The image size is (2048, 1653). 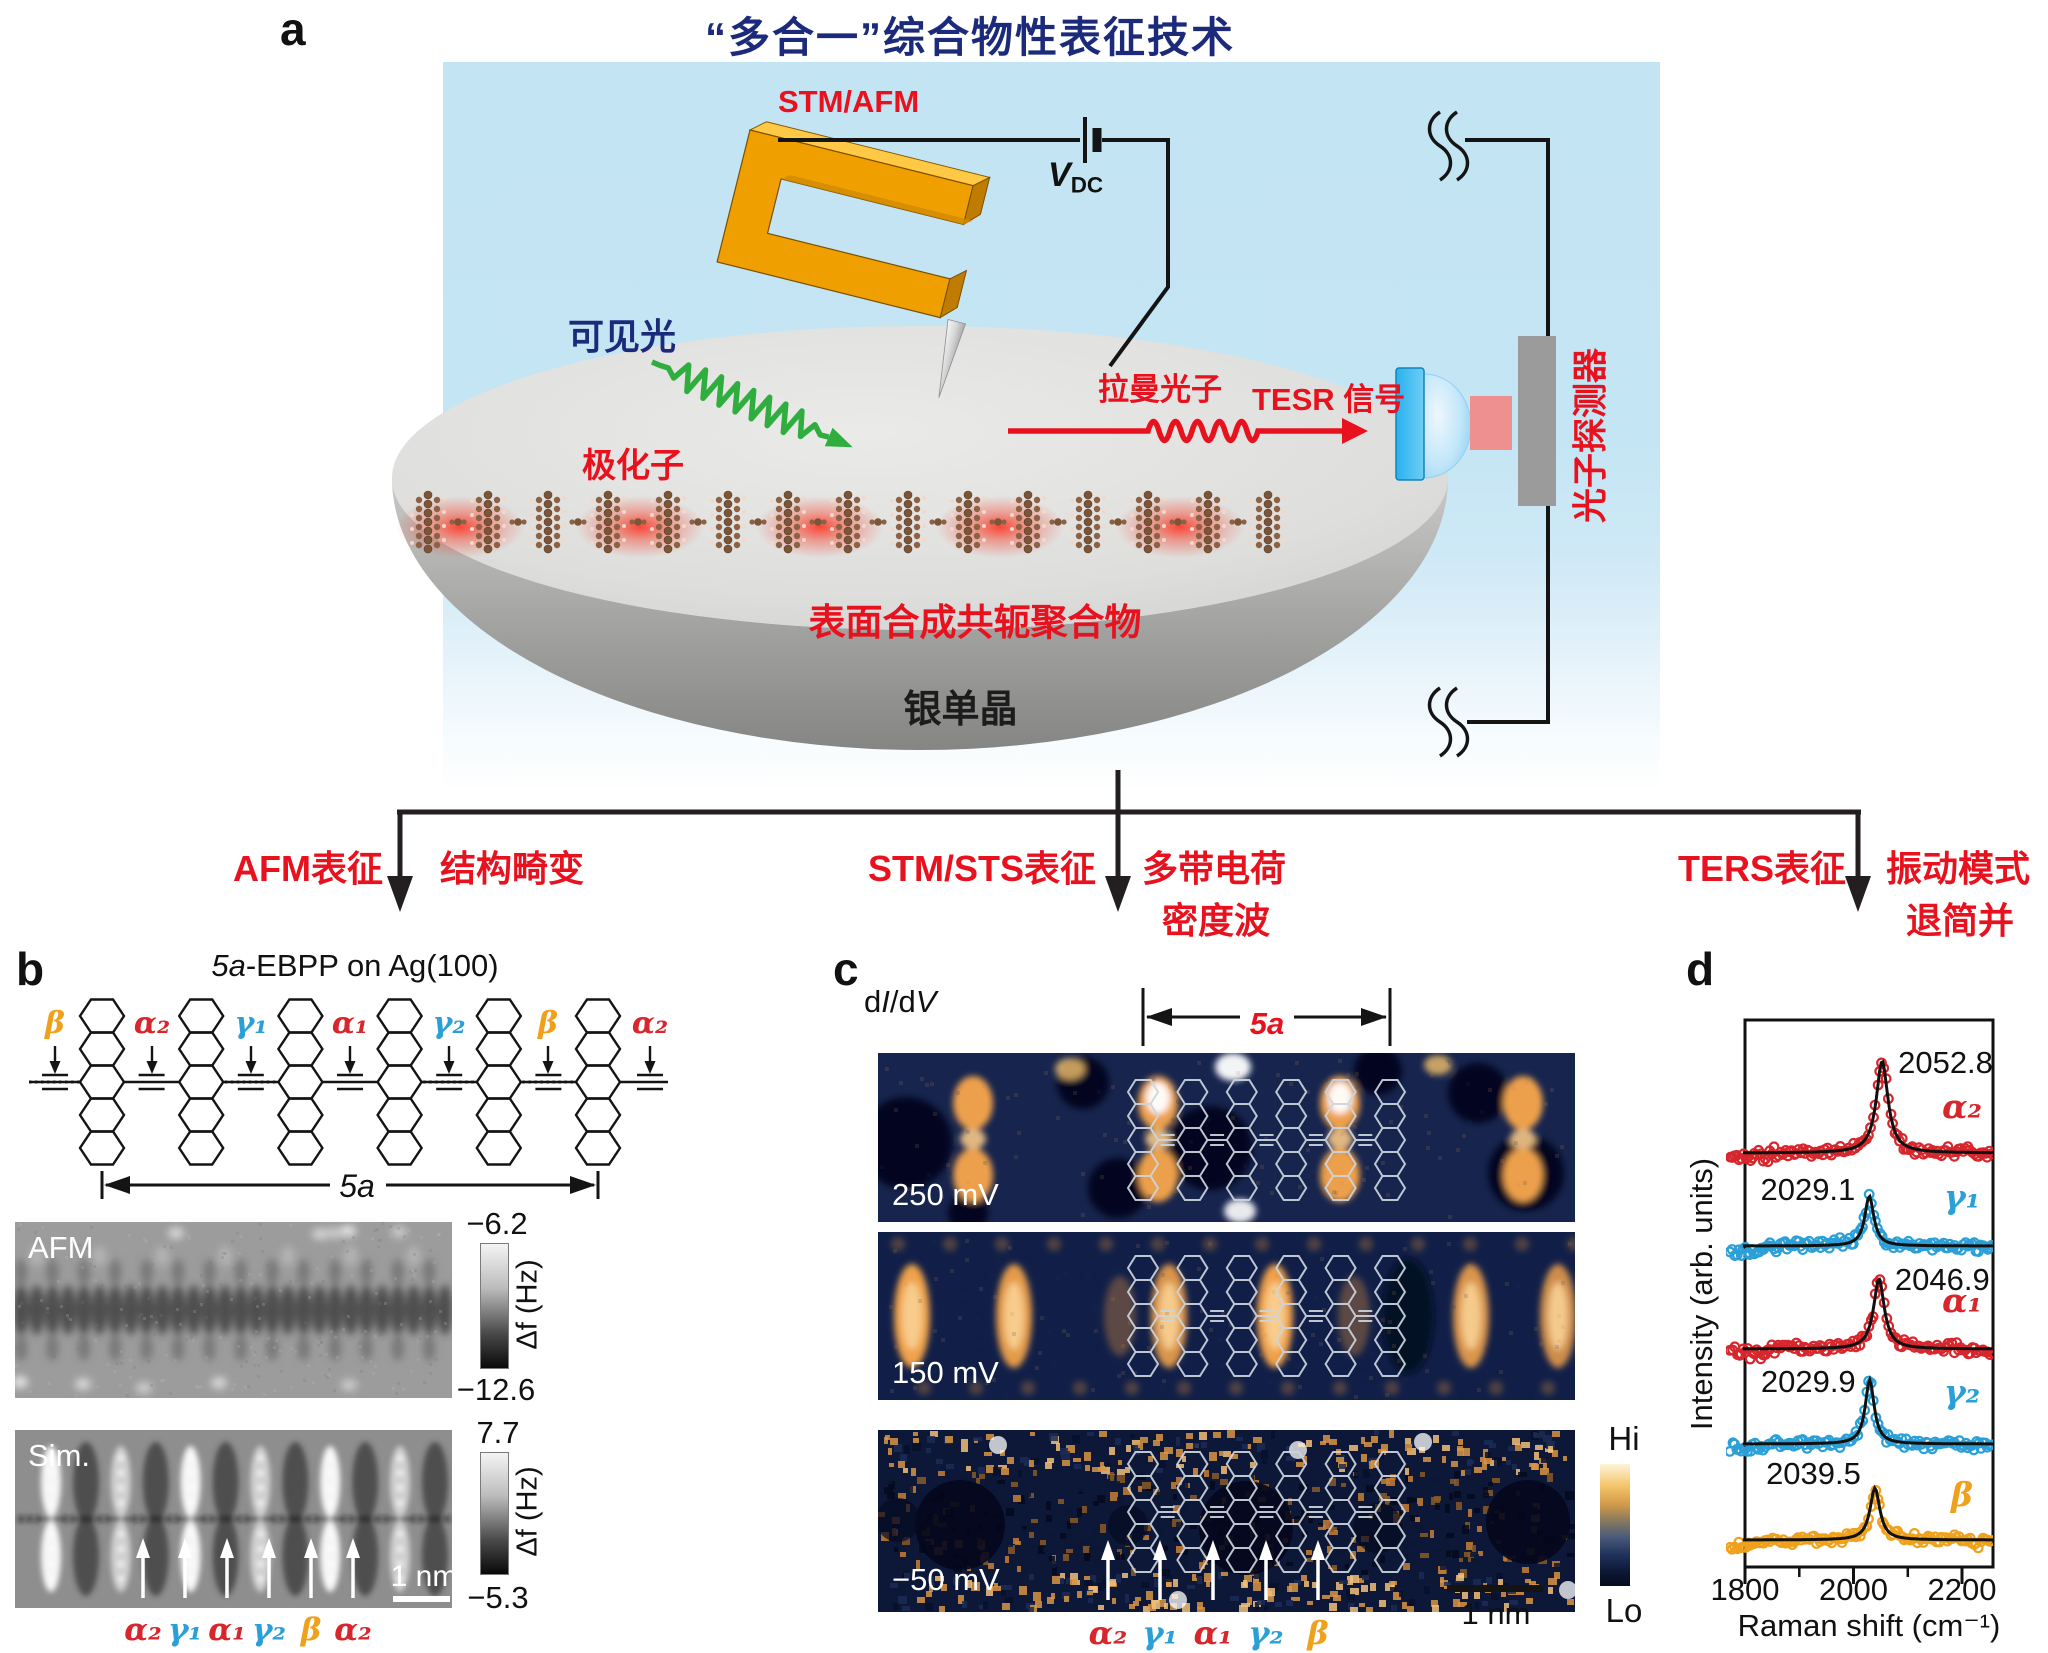 What do you see at coordinates (1267, 1024) in the screenshot?
I see `panel-c-unit-cell-label: 5a` at bounding box center [1267, 1024].